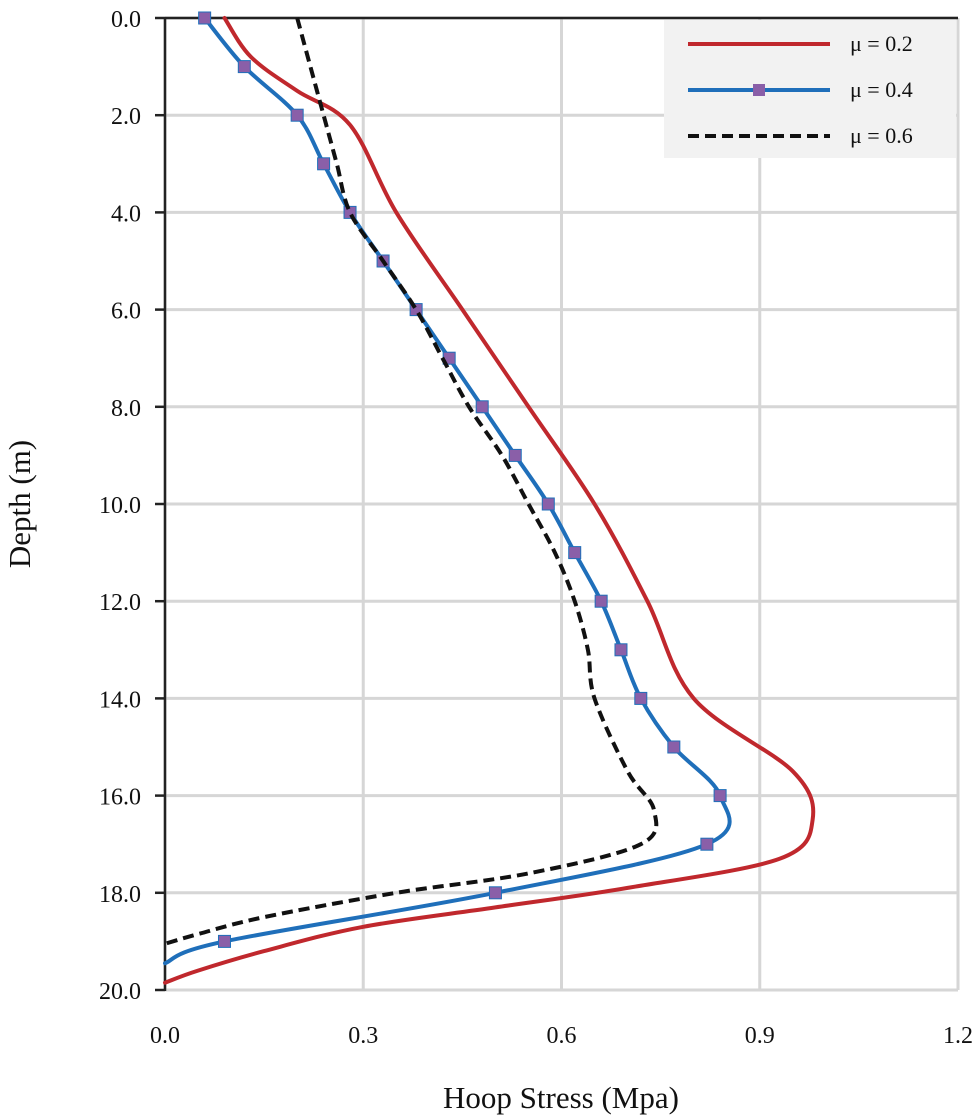 This screenshot has width=978, height=1119. What do you see at coordinates (120, 506) in the screenshot?
I see `y-tick-label: 10.0` at bounding box center [120, 506].